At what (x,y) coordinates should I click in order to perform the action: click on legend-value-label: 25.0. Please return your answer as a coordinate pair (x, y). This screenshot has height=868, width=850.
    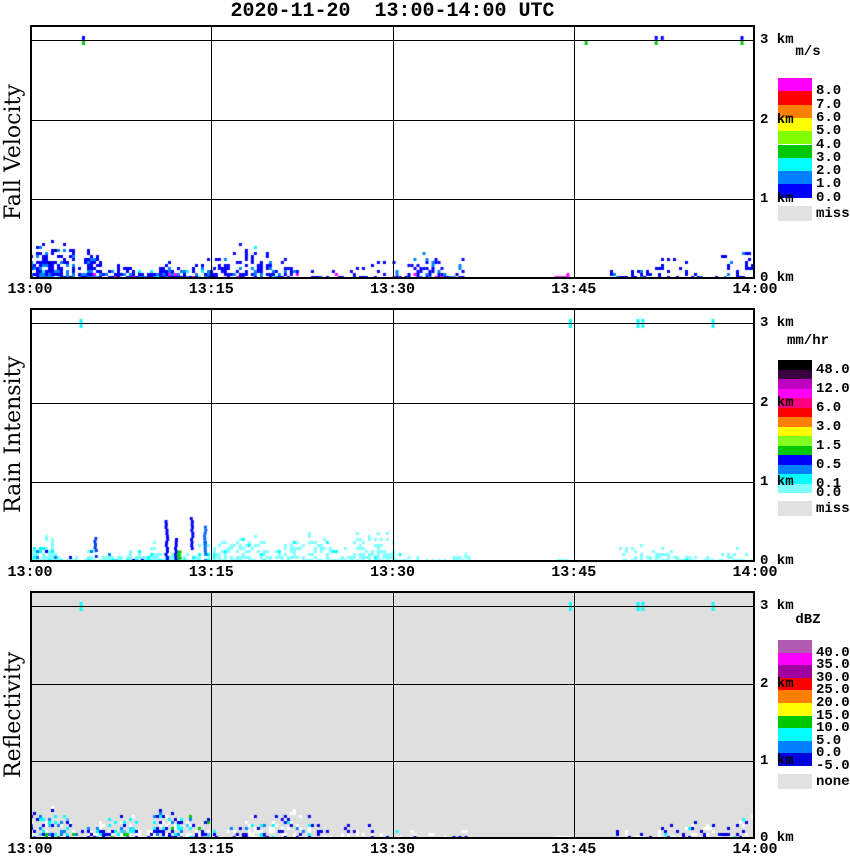
    Looking at the image, I should click on (833, 690).